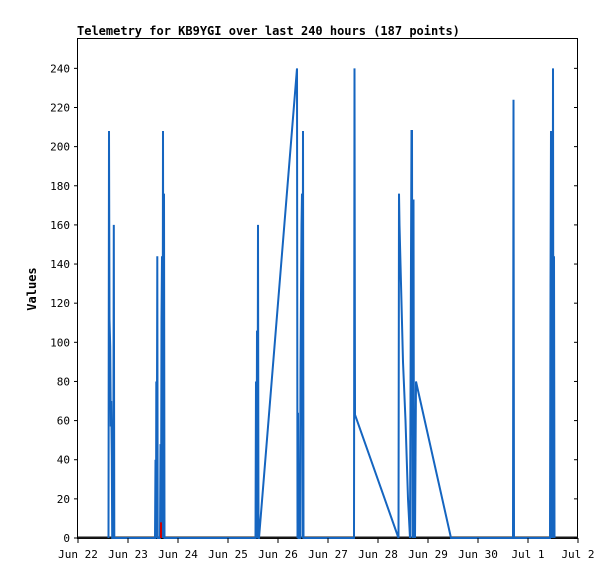 The width and height of the screenshot is (615, 579). Describe the element at coordinates (63, 421) in the screenshot. I see `y-tick-label: 60` at that location.